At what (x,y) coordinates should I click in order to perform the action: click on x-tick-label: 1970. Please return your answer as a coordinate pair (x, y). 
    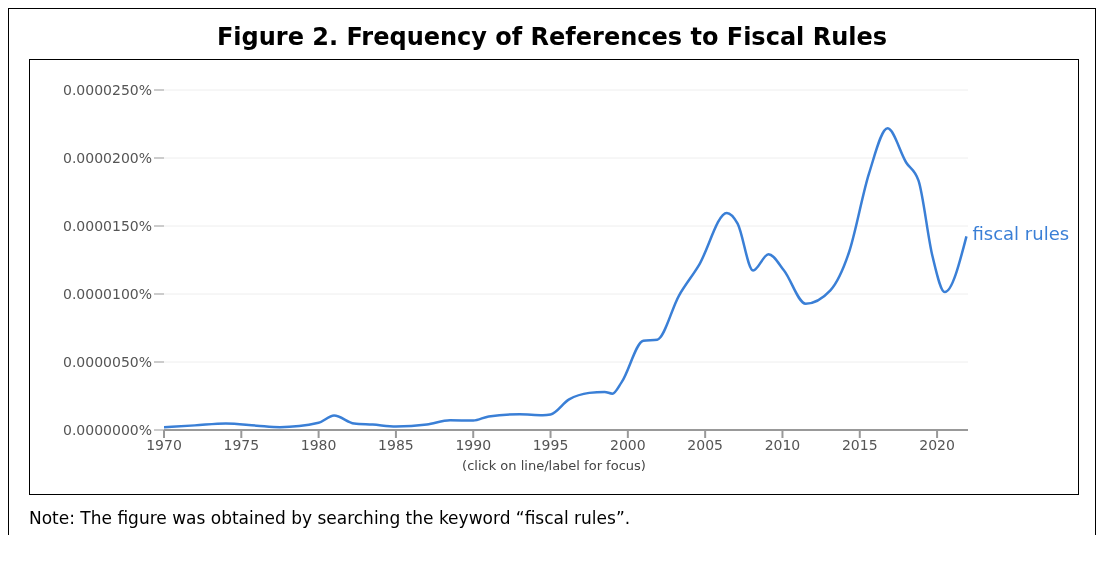
    Looking at the image, I should click on (164, 444).